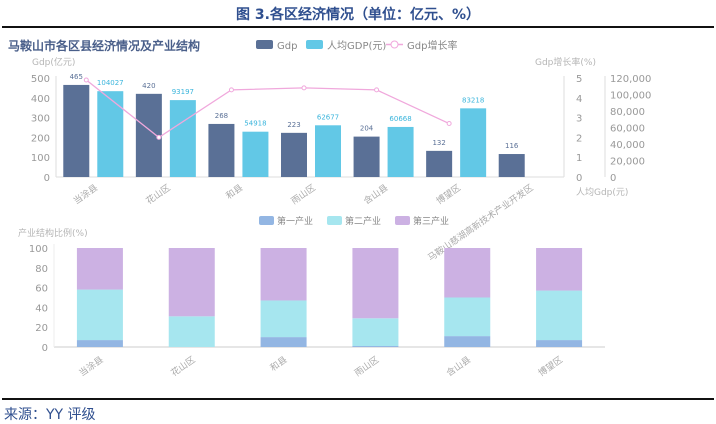 Image resolution: width=716 pixels, height=424 pixels. I want to click on legend2-label-0: 第一产业, so click(295, 221).